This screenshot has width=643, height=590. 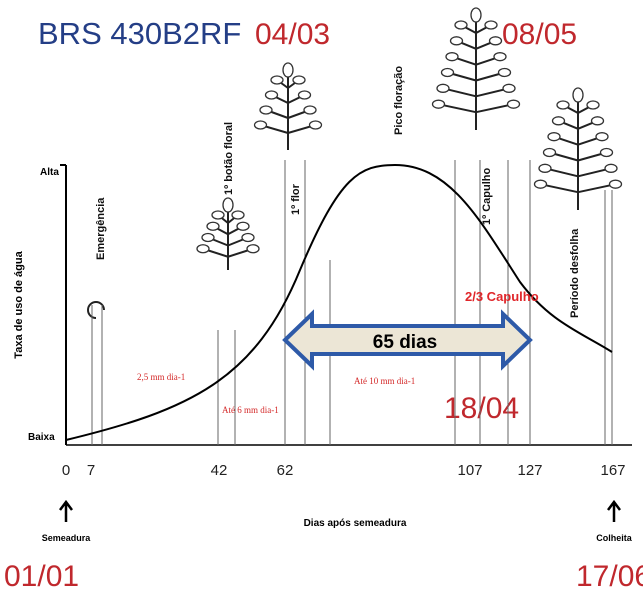 I want to click on end-label: Colheita, so click(x=614, y=538).